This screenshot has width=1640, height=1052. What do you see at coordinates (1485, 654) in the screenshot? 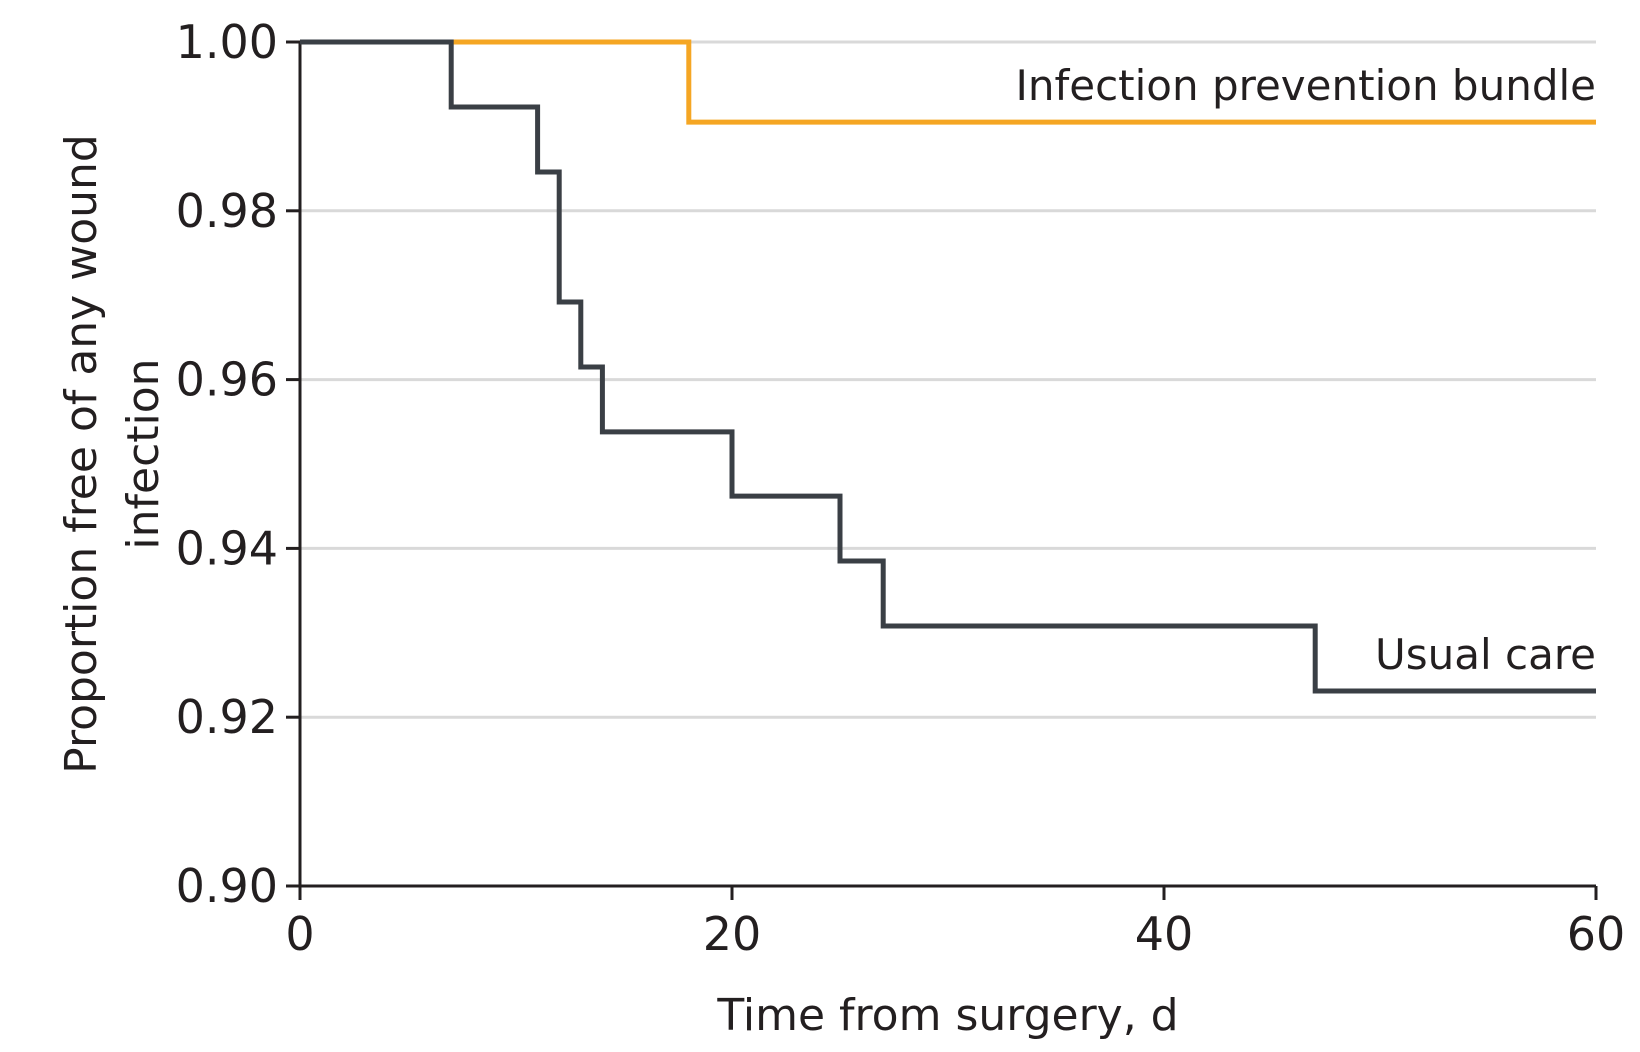
I see `series-label-1: Usual care` at bounding box center [1485, 654].